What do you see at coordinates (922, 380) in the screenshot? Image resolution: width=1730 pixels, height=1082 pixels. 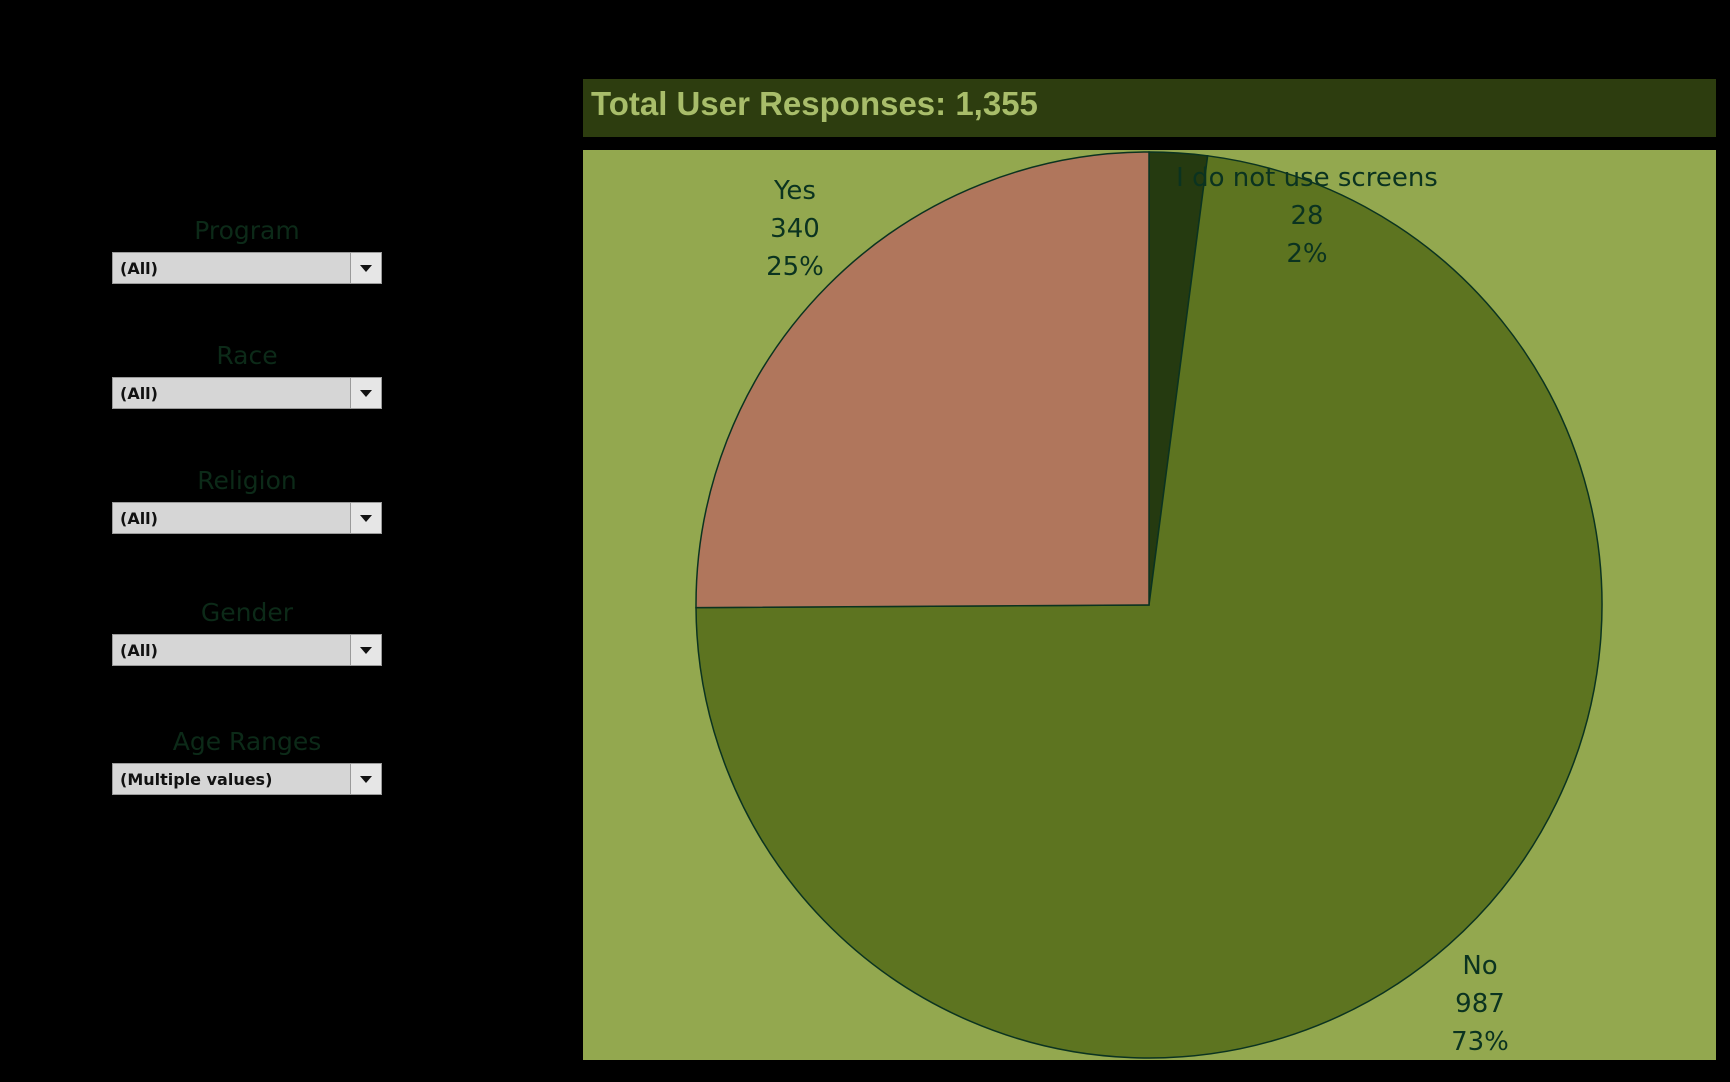 I see `pie-slice-yes` at bounding box center [922, 380].